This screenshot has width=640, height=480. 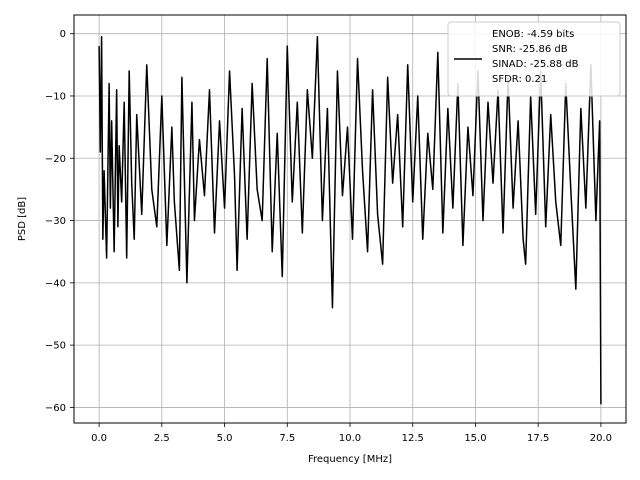 I want to click on x-tick-label: 0.0, so click(x=99, y=438).